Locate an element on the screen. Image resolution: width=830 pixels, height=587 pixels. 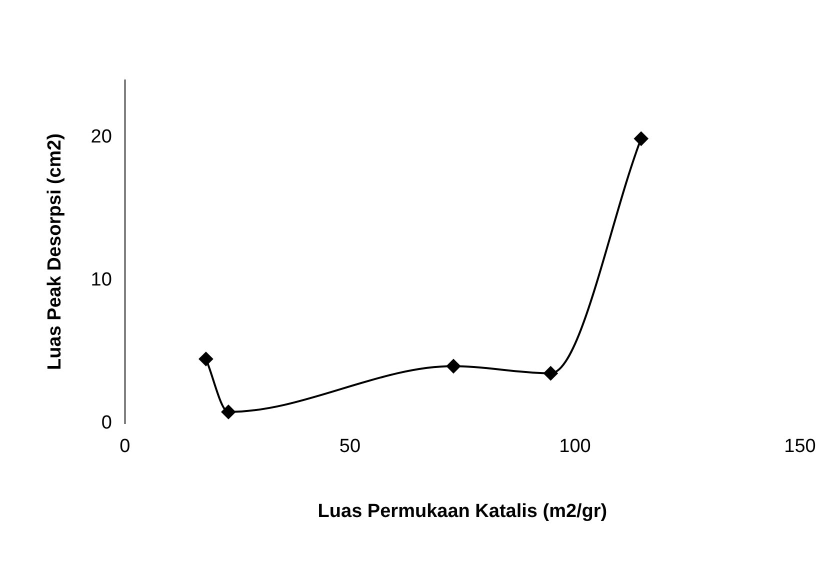
y-tick-label: 0 is located at coordinates (106, 423).